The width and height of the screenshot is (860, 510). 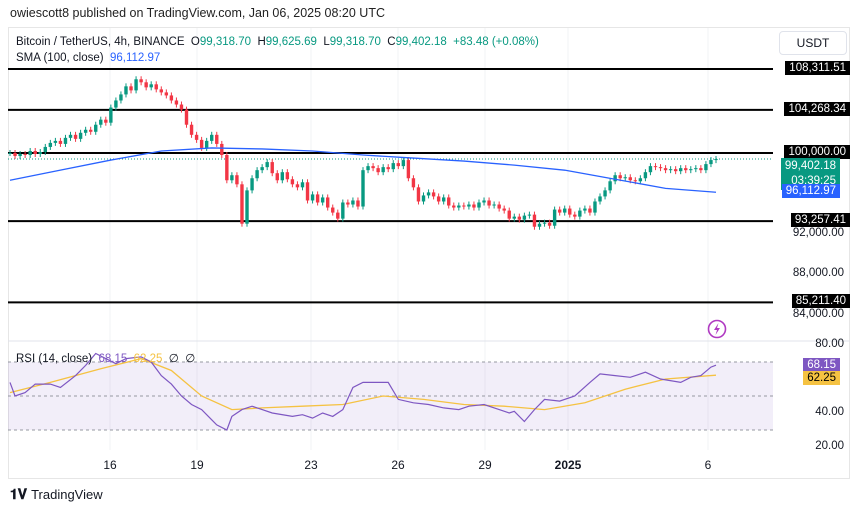 What do you see at coordinates (190, 359) in the screenshot?
I see `rsi-legend-na-2: ∅` at bounding box center [190, 359].